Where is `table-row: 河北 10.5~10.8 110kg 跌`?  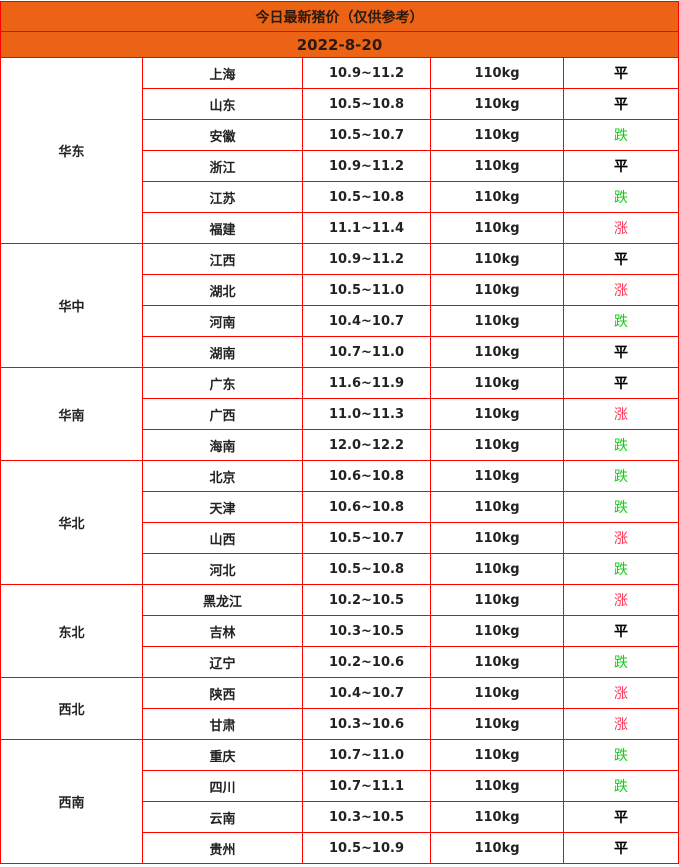 table-row: 河北 10.5~10.8 110kg 跌 is located at coordinates (340, 569).